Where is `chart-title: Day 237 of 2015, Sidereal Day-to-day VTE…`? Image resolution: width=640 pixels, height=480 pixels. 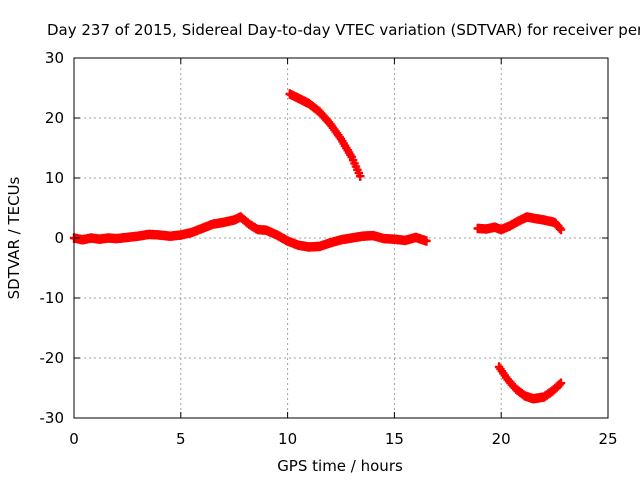
chart-title: Day 237 of 2015, Sidereal Day-to-day VTE… is located at coordinates (343, 30).